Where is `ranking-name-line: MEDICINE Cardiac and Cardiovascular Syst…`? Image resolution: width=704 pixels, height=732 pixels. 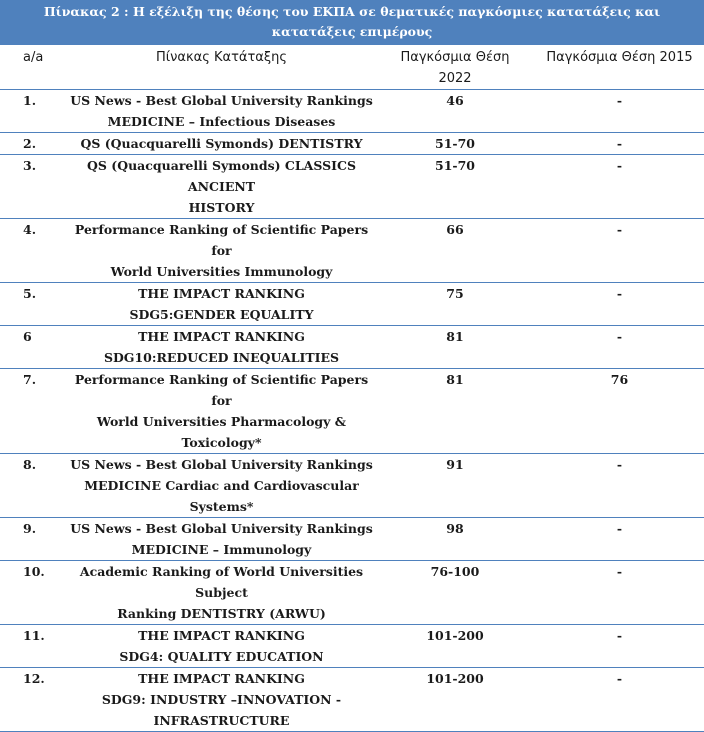 ranking-name-line: MEDICINE Cardiac and Cardiovascular Syst… is located at coordinates (221, 496).